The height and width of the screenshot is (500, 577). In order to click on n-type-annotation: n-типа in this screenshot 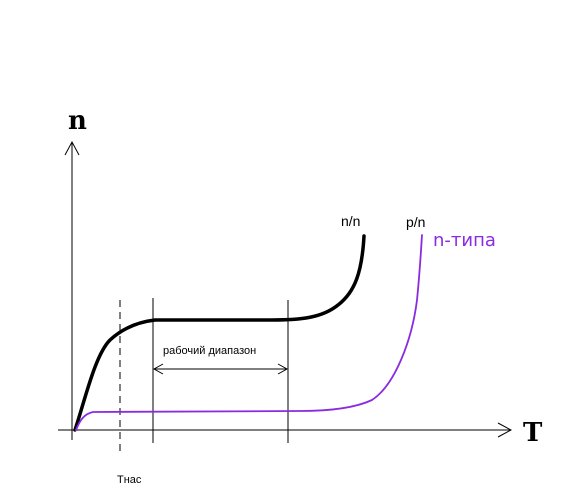, I will do `click(464, 240)`.